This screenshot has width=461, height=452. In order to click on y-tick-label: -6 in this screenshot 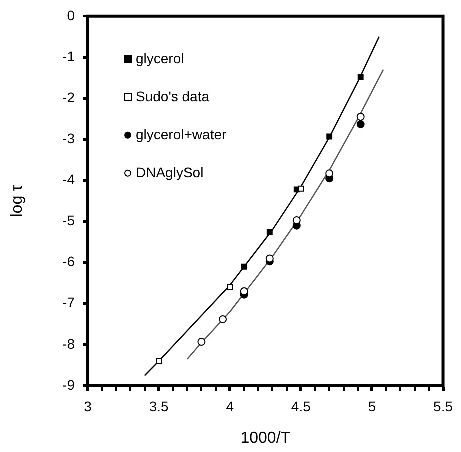, I will do `click(69, 262)`.